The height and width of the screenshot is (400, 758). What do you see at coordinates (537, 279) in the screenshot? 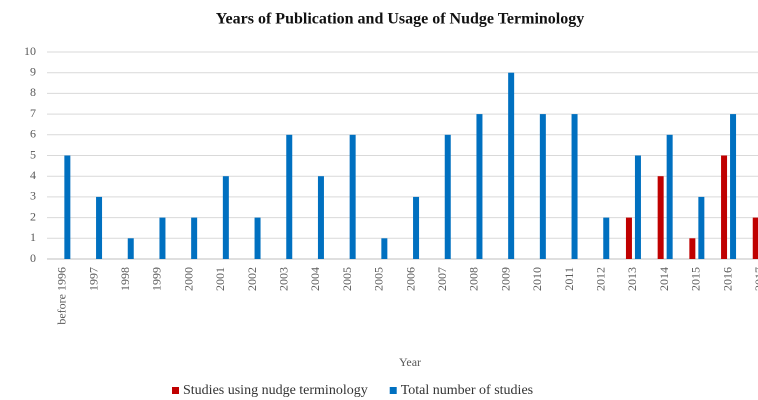
I see `x-tick-label: 2010` at bounding box center [537, 279].